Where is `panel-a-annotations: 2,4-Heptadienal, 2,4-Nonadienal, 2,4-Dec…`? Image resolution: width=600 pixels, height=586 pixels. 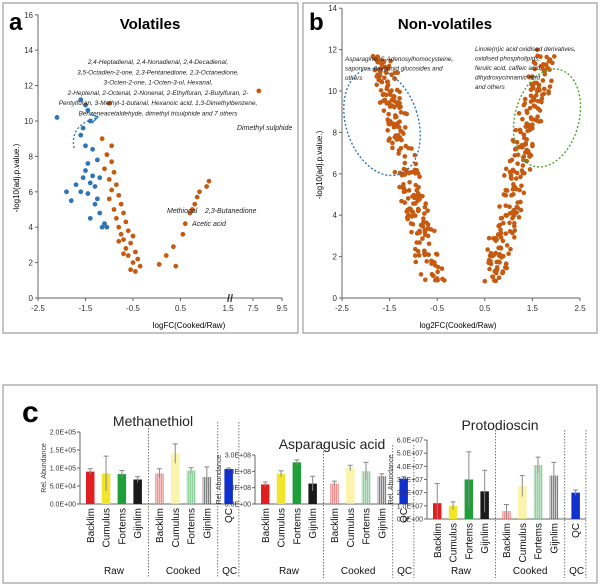
panel-a-annotations: 2,4-Heptadienal, 2,4-Nonadienal, 2,4-Dec… is located at coordinates (176, 143).